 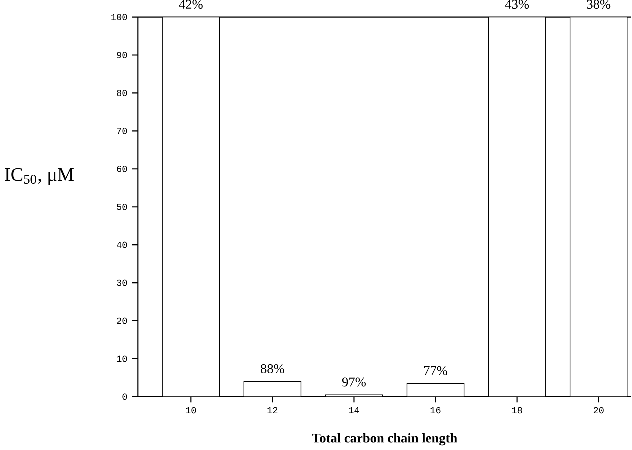 What do you see at coordinates (191, 4) in the screenshot?
I see `annotation: 42%` at bounding box center [191, 4].